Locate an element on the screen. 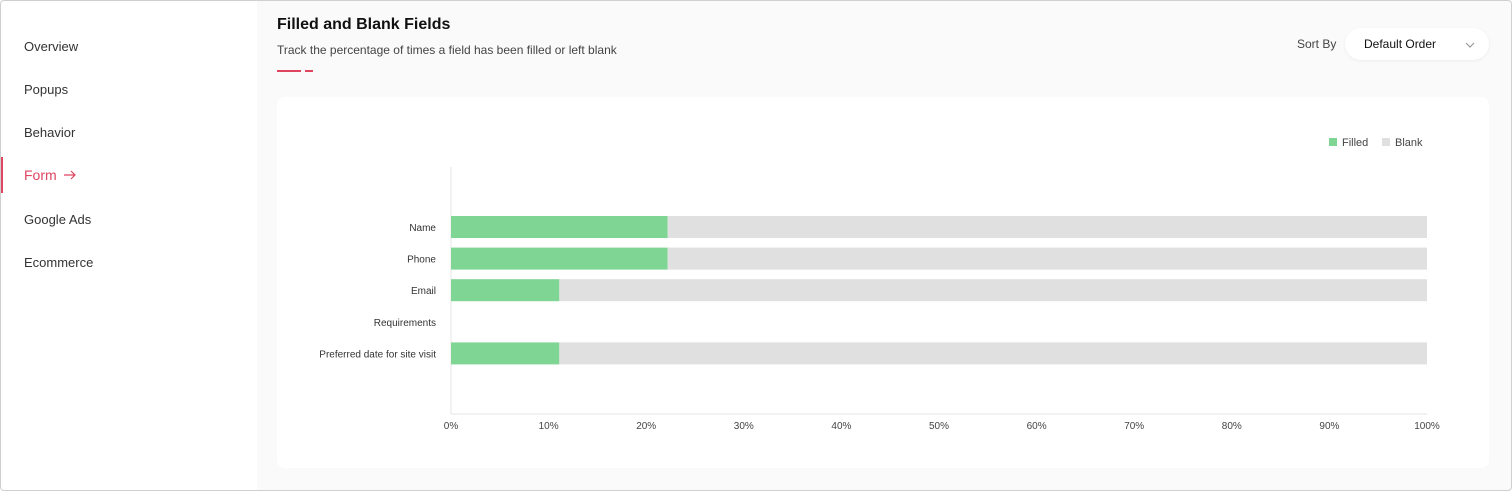 This screenshot has width=1512, height=491. sidebar-item-behavior: Behavior is located at coordinates (129, 132).